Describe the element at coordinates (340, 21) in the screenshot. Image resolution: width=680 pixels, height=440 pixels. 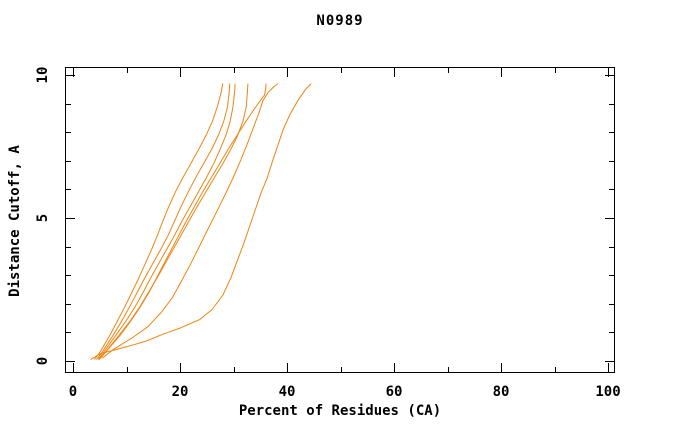
I see `chart-title: N0989` at that location.